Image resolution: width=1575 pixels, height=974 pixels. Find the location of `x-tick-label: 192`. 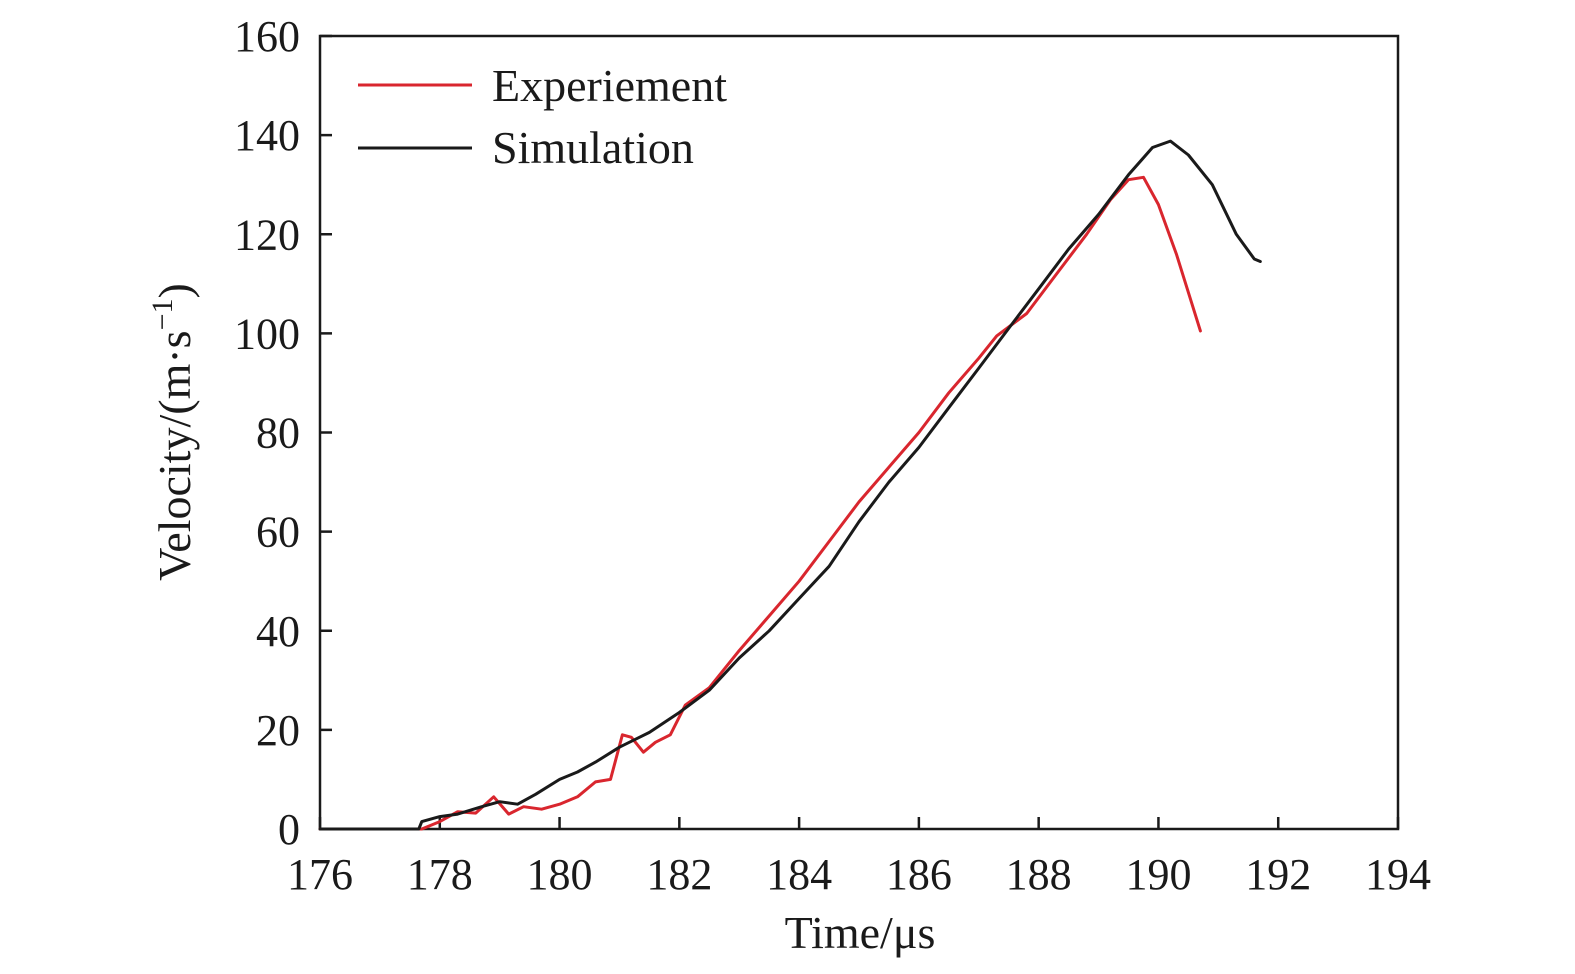

x-tick-label: 192 is located at coordinates (1278, 874).